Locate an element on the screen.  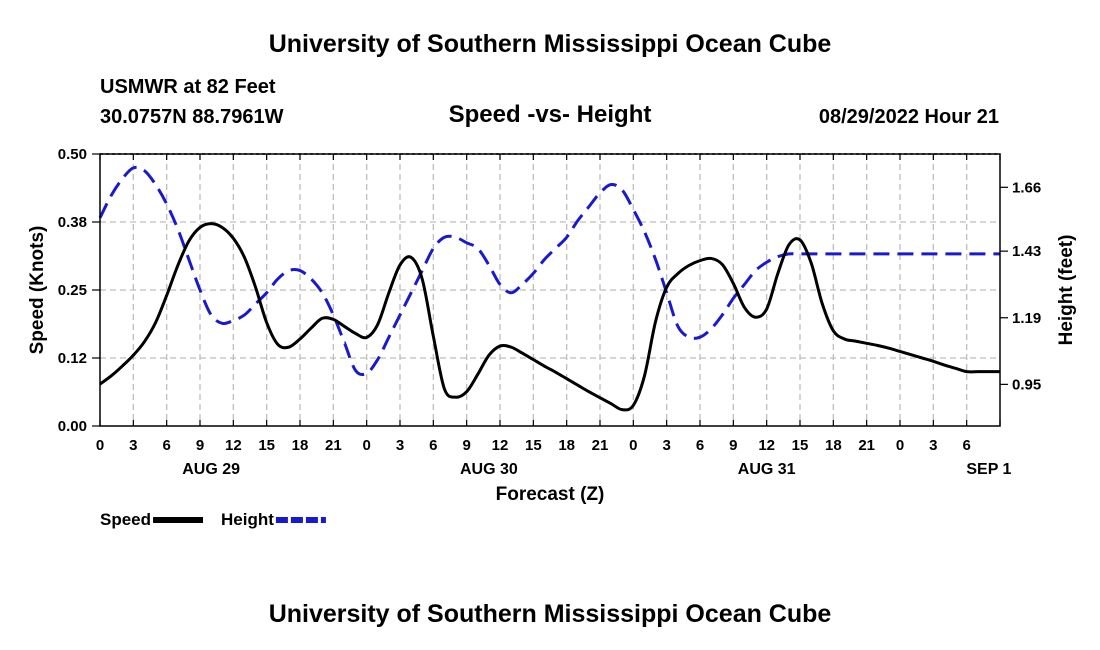
y-tick-label-right: 1.43 is located at coordinates (1026, 251).